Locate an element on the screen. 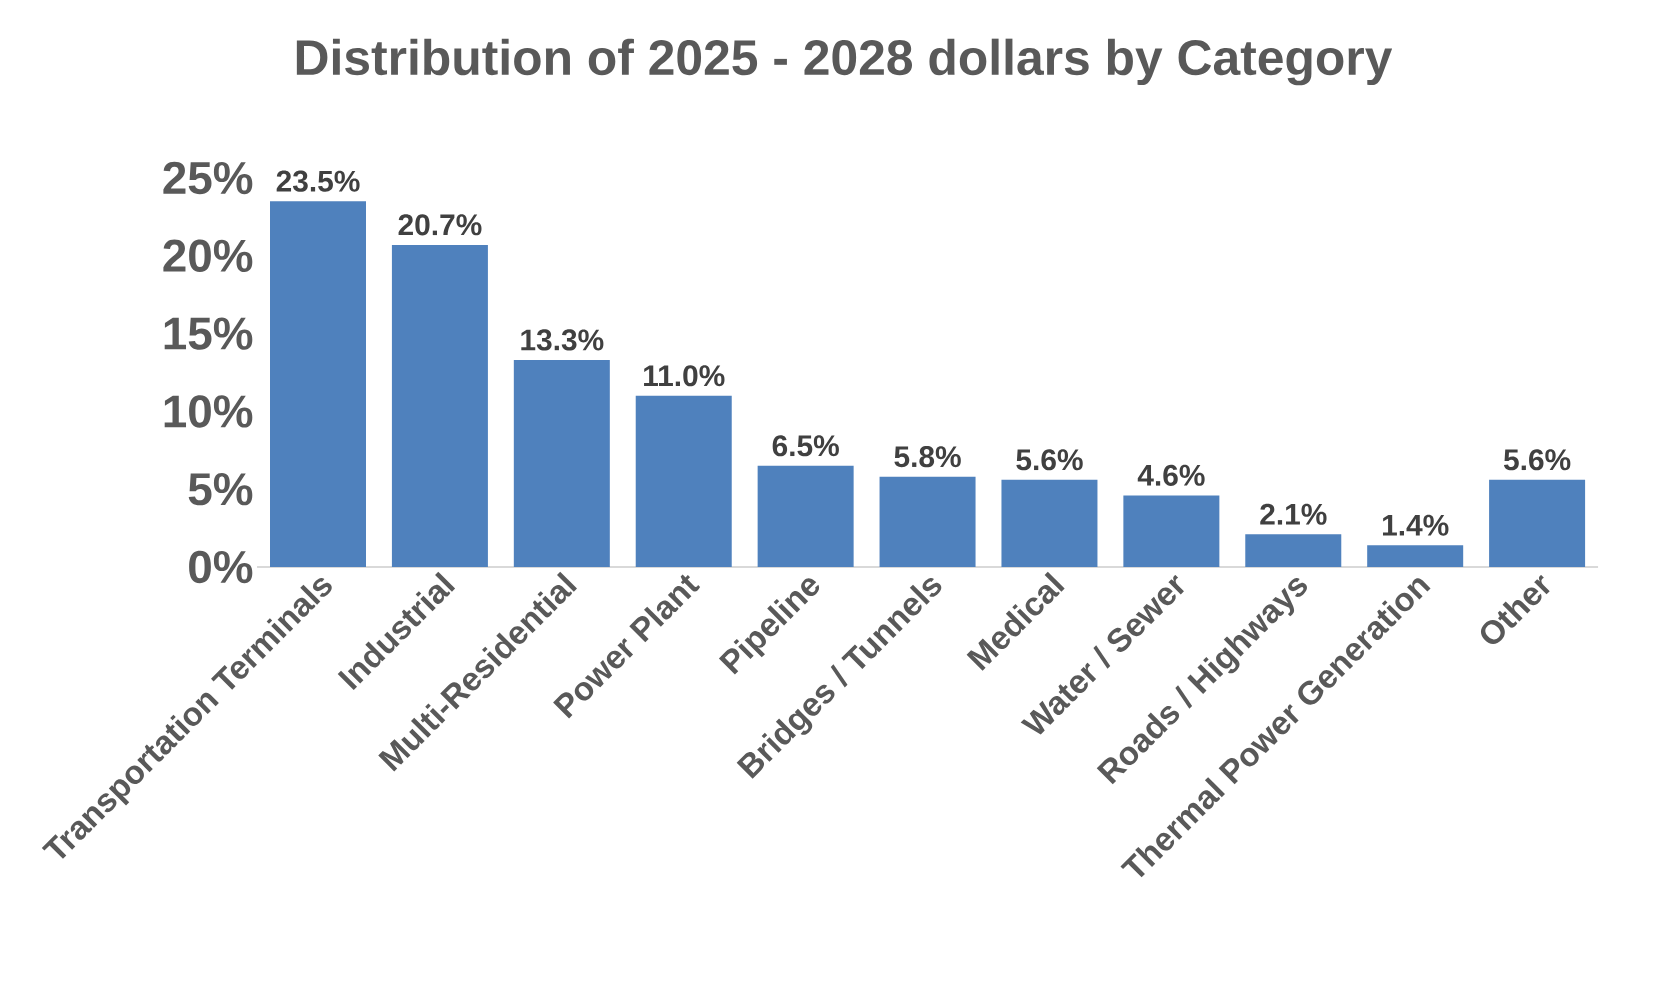  y-tick-label: 15% is located at coordinates (208, 333).